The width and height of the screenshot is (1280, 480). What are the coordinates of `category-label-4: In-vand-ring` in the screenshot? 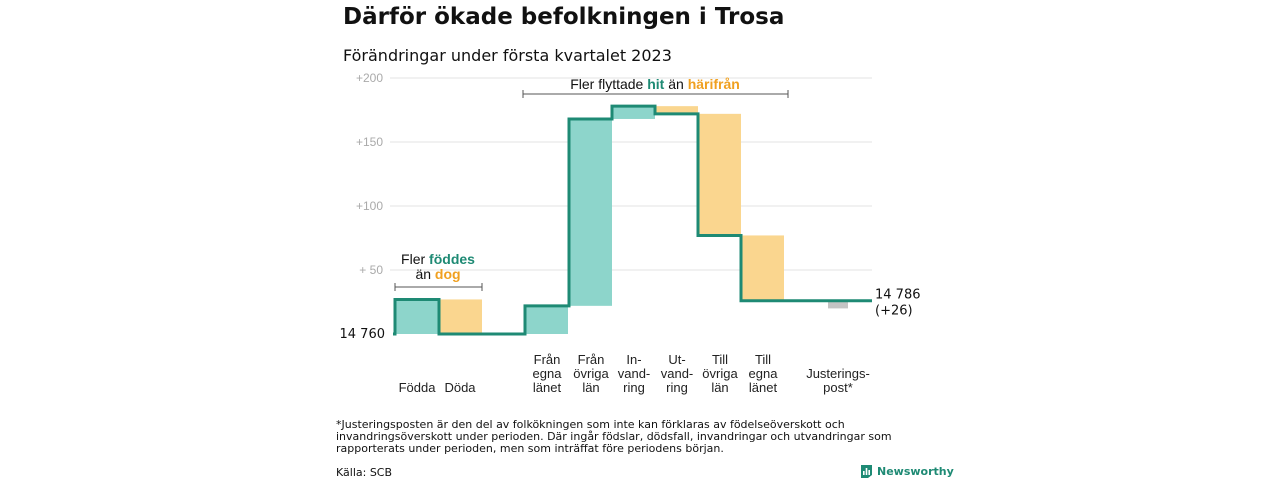 It's located at (634, 373).